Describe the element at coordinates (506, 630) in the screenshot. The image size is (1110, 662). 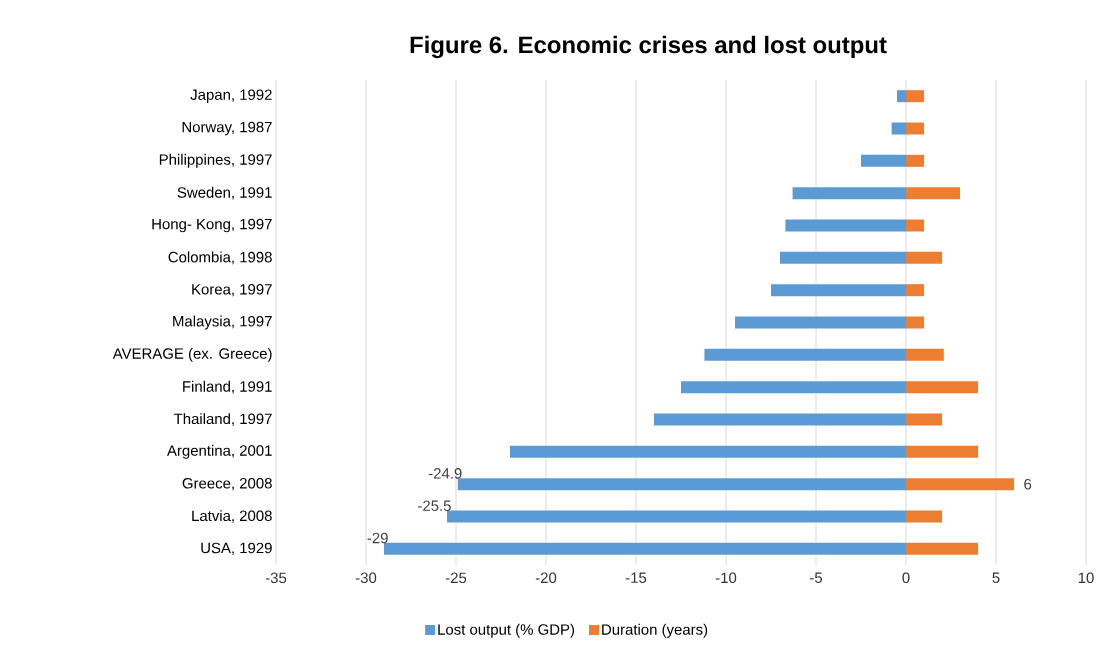
I see `legend-label: Lost output (% GDP)` at that location.